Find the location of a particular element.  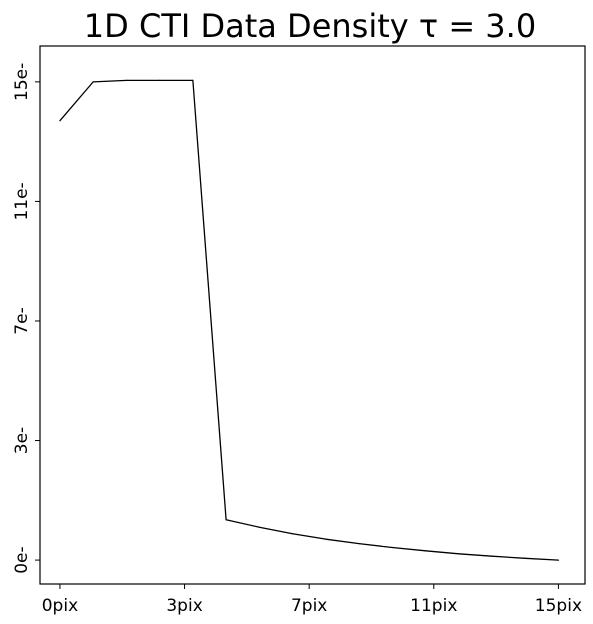

y-tick-label: 7e- is located at coordinates (22, 320).